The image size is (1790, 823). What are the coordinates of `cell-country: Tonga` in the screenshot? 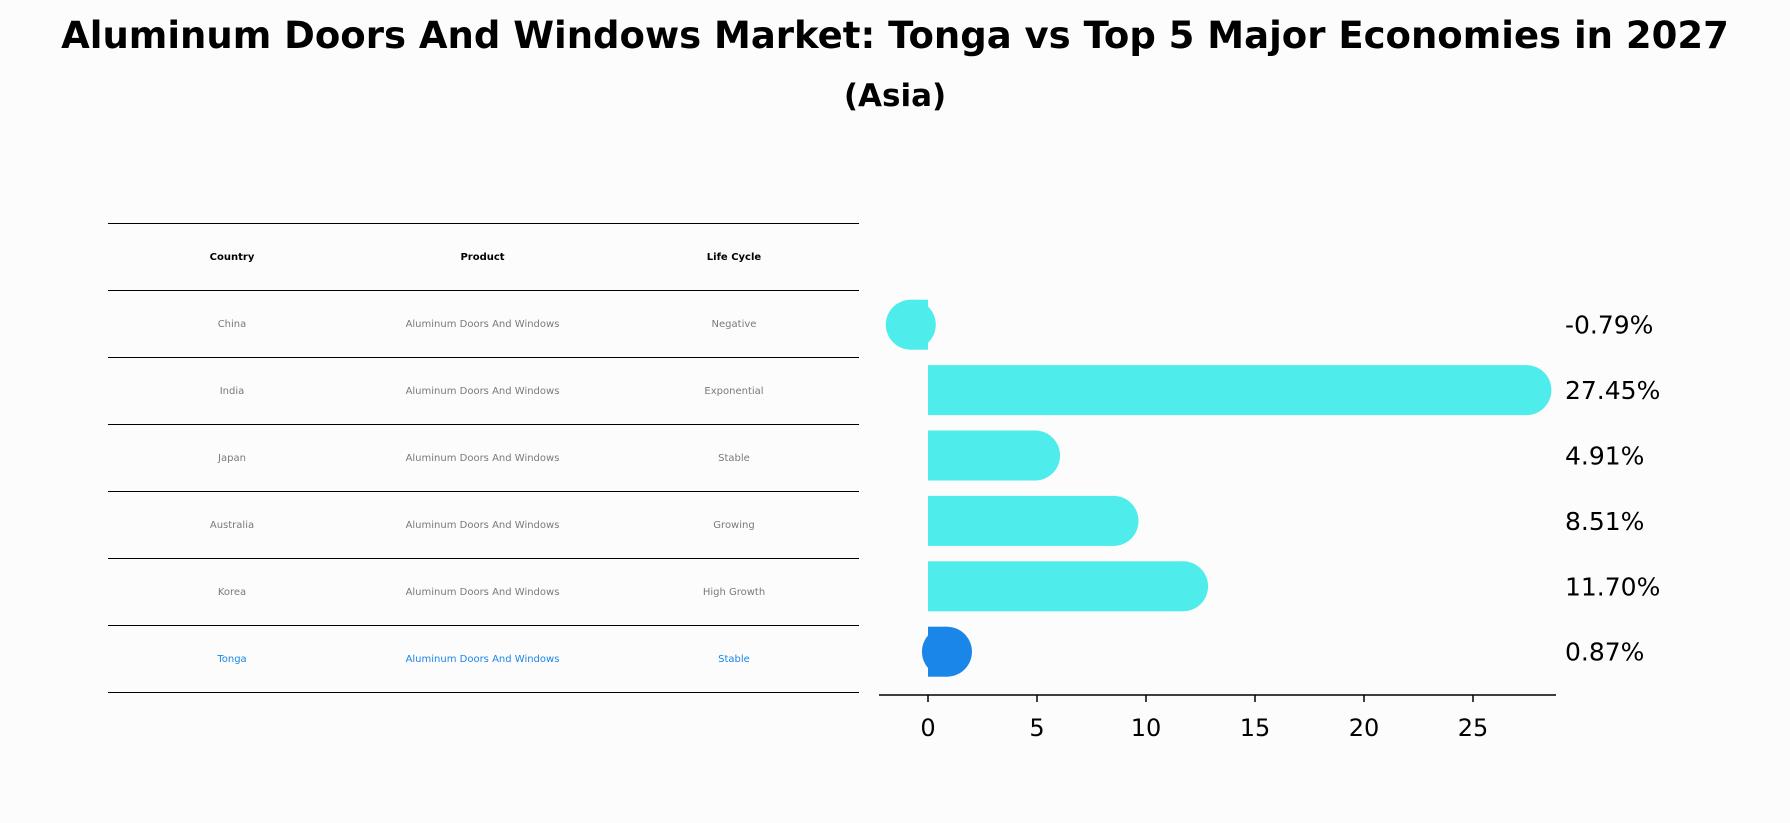 It's located at (232, 659).